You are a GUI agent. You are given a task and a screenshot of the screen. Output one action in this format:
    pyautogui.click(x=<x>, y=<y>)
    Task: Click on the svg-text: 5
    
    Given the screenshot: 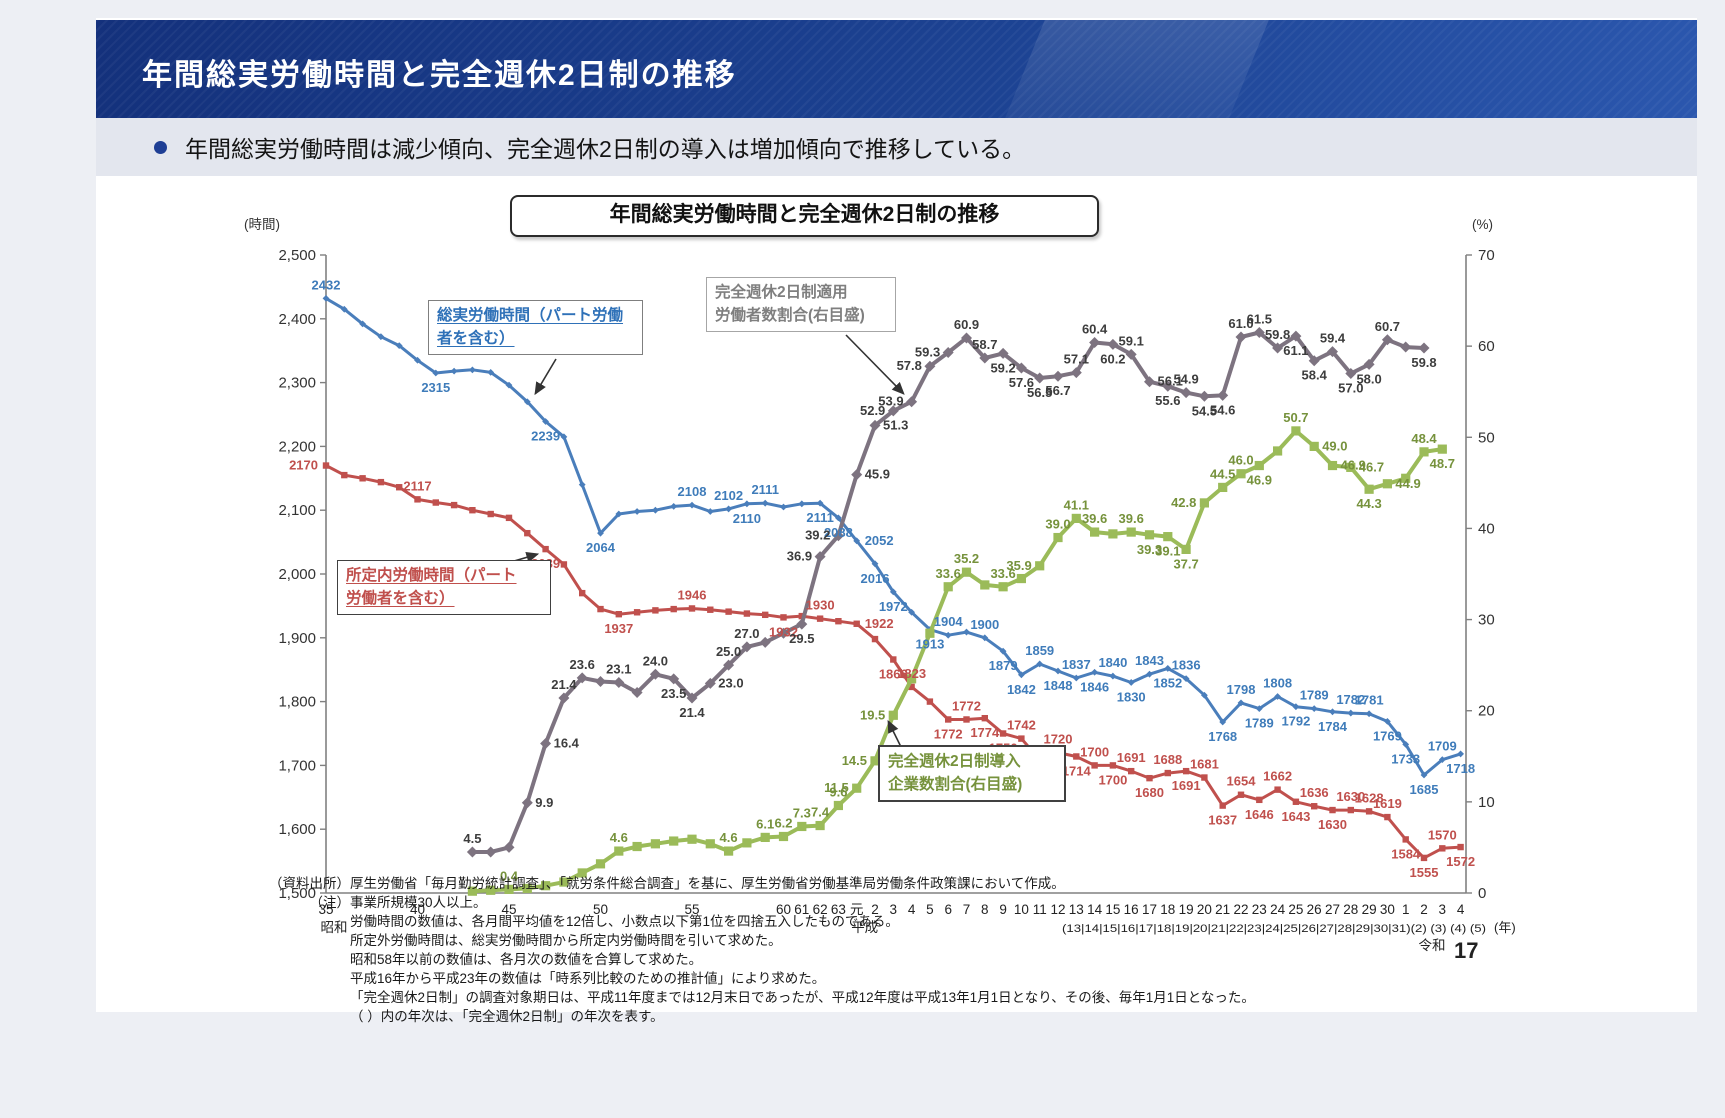 What is the action you would take?
    pyautogui.click(x=930, y=909)
    